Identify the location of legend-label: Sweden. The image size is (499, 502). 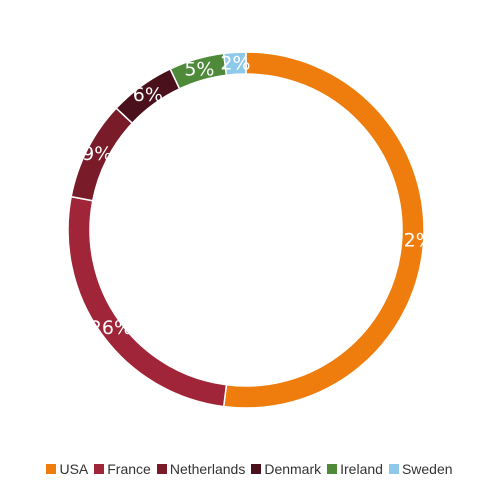
(427, 469).